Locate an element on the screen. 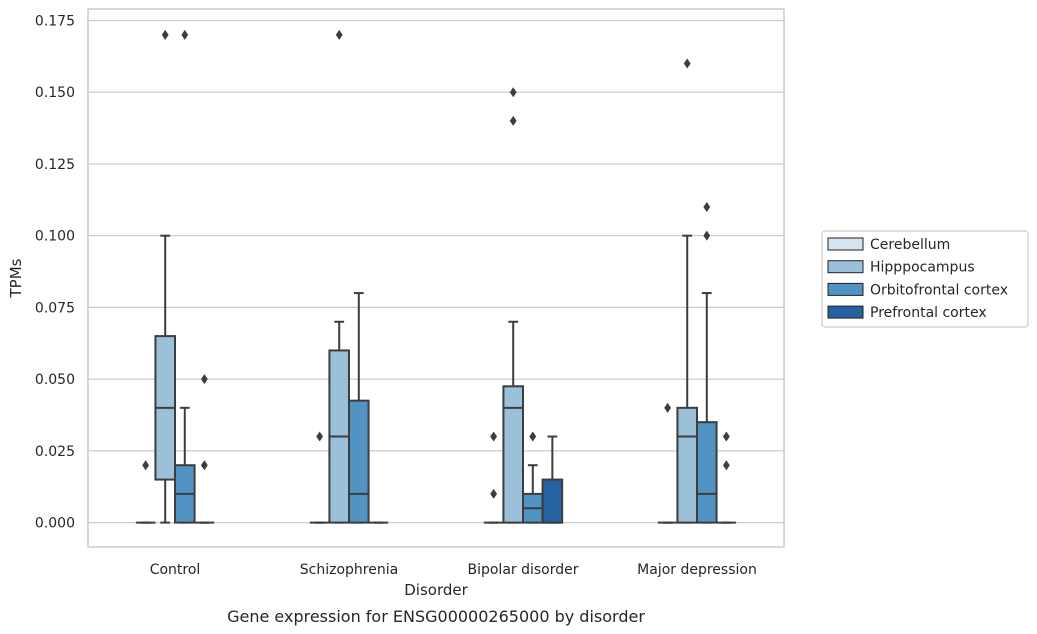 The height and width of the screenshot is (634, 1037). y-tick-label: 0.150 is located at coordinates (55, 93).